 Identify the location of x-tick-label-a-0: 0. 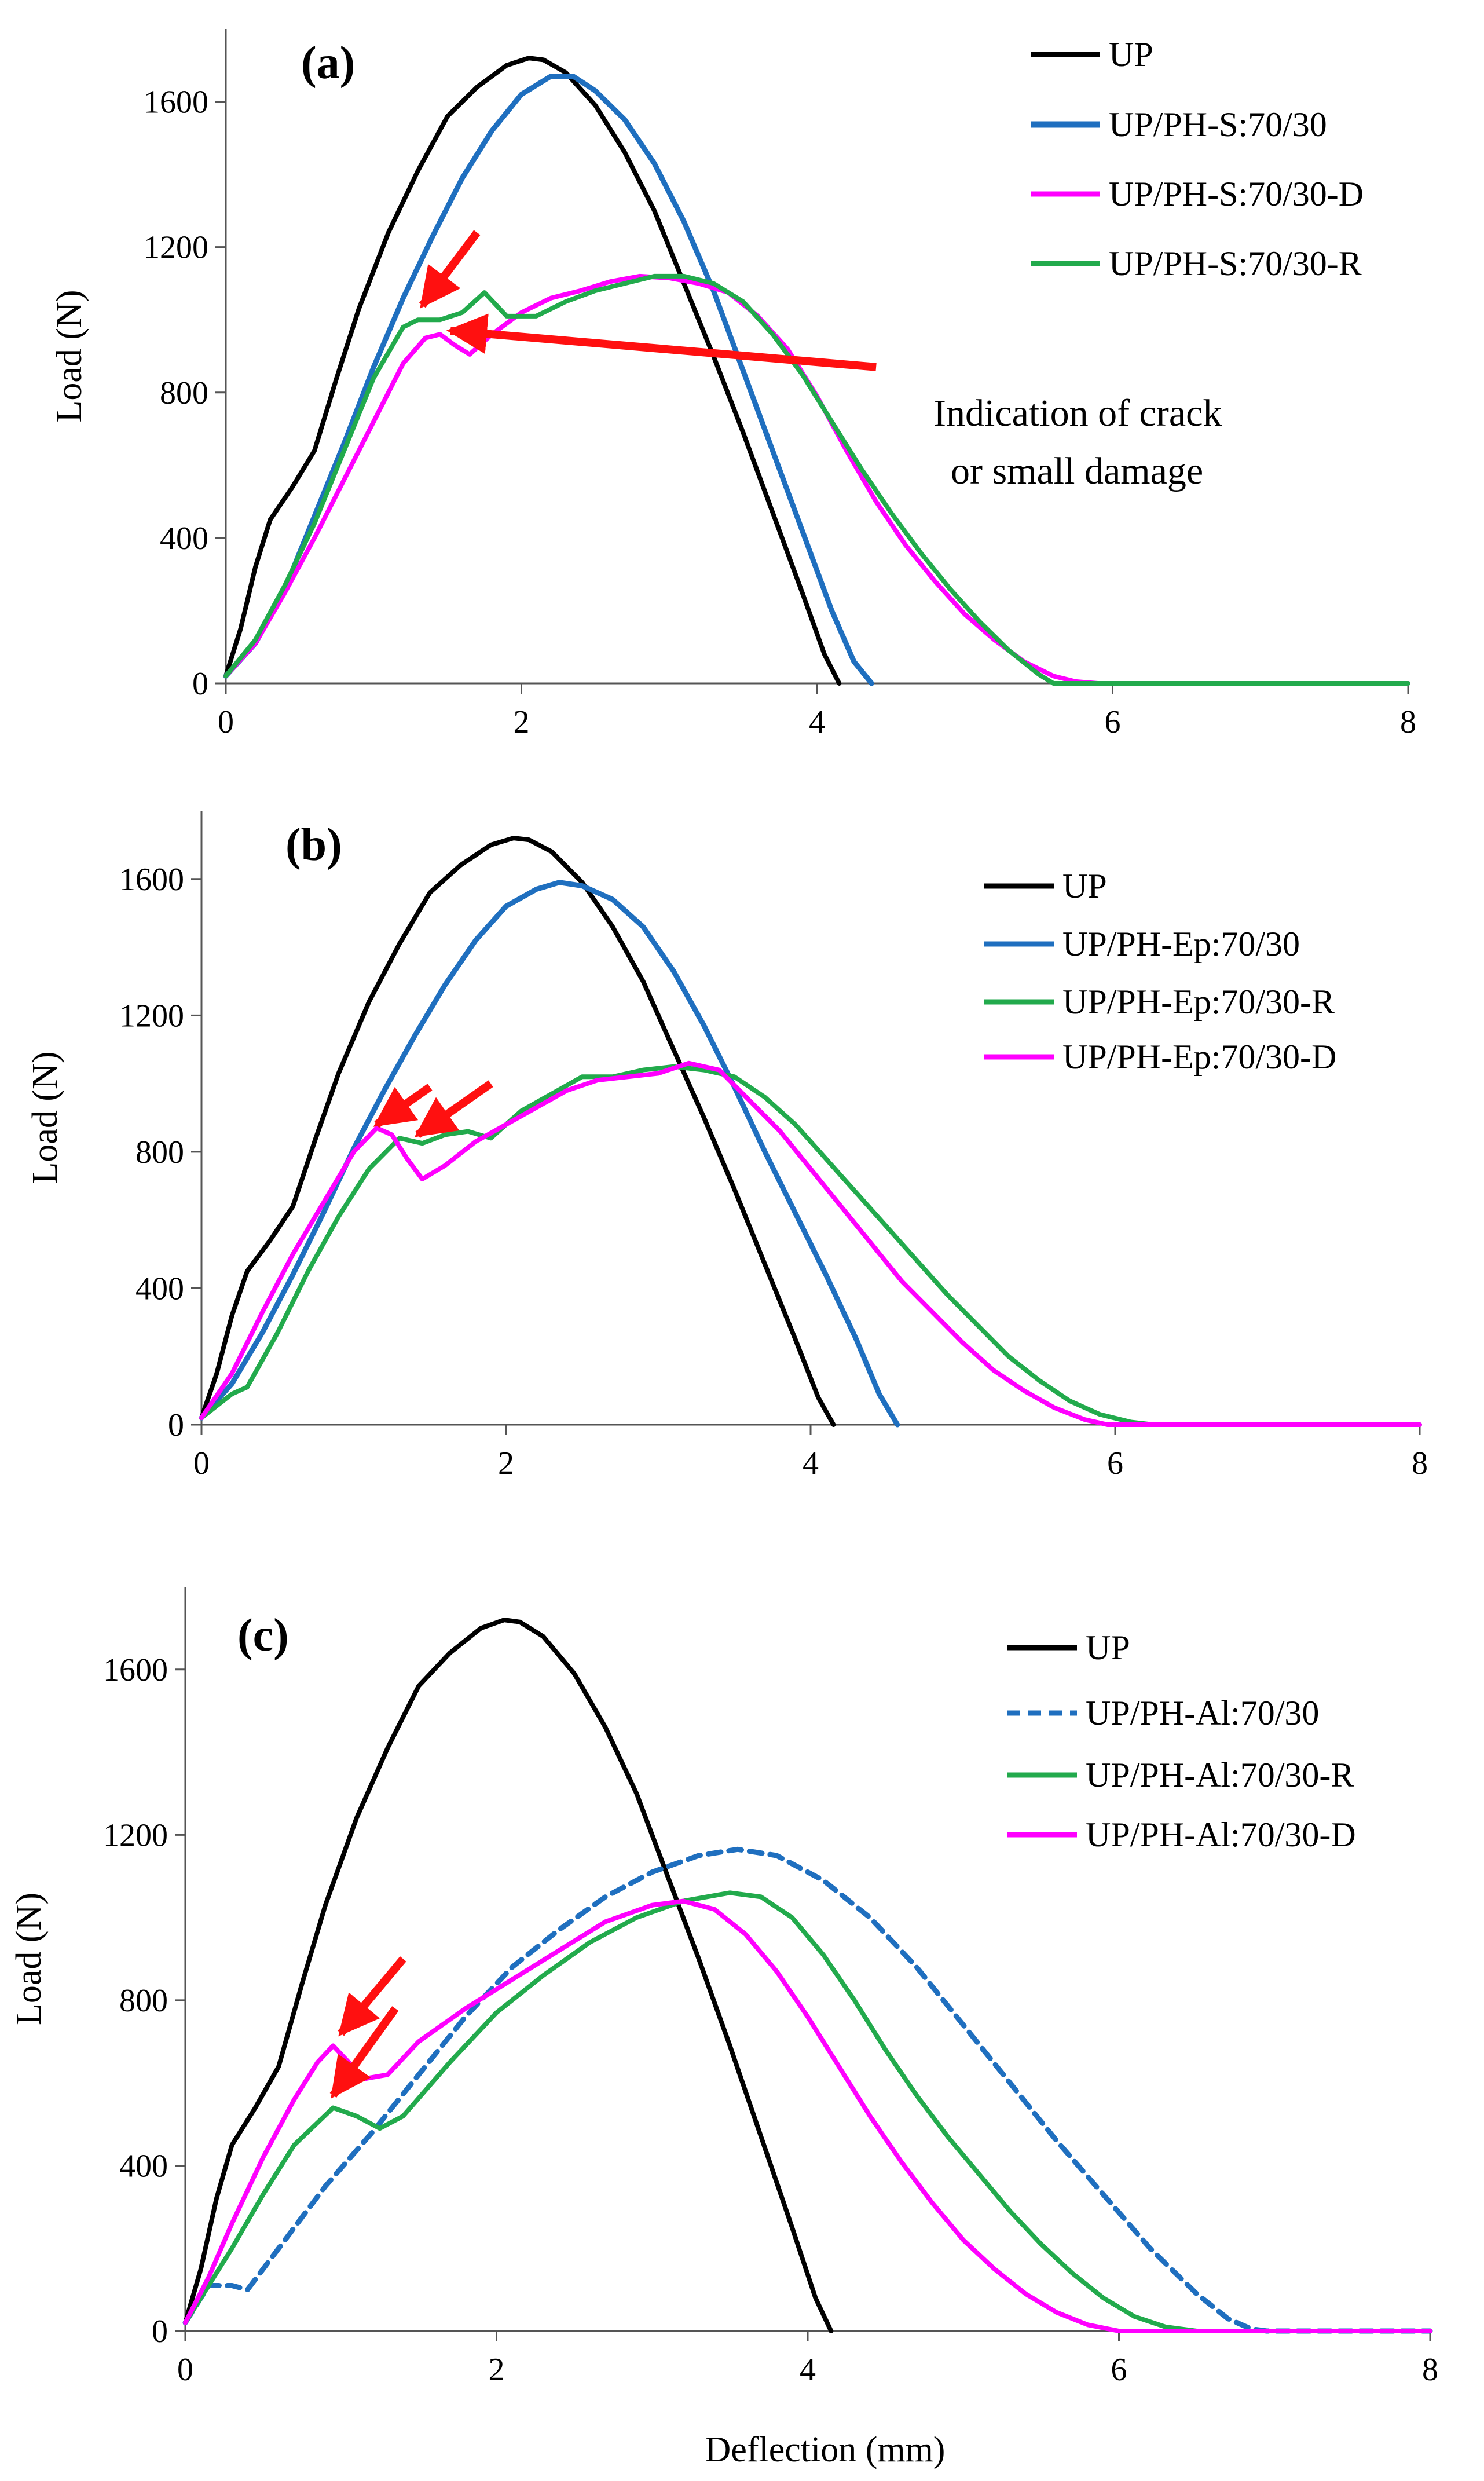
(226, 722).